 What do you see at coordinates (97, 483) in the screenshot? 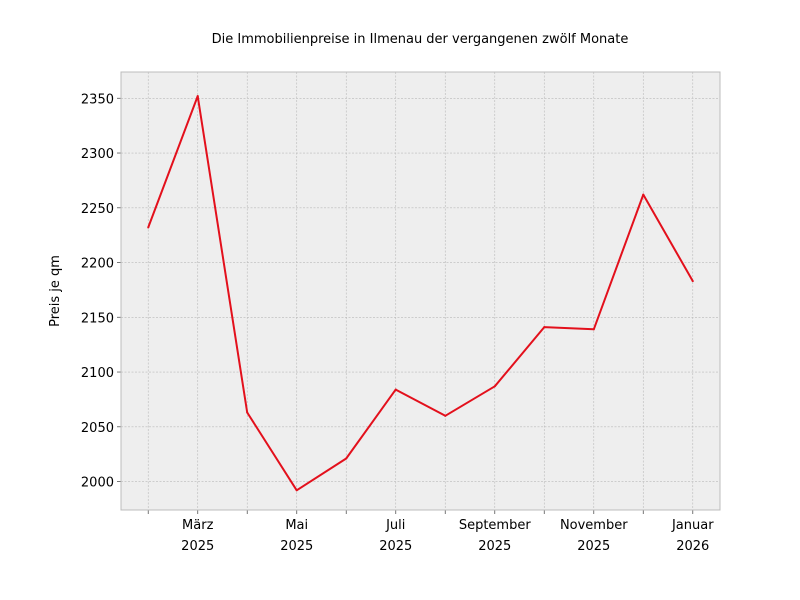
I see `y-tick-label: 2000` at bounding box center [97, 483].